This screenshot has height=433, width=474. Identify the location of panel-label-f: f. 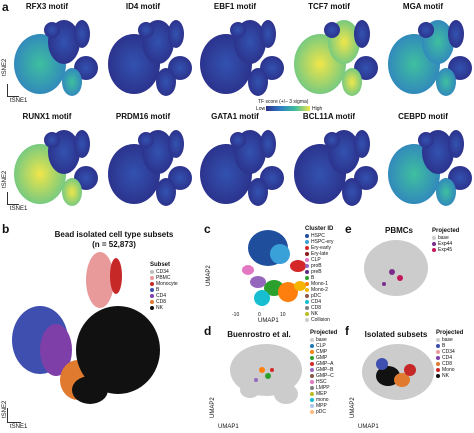
(347, 331).